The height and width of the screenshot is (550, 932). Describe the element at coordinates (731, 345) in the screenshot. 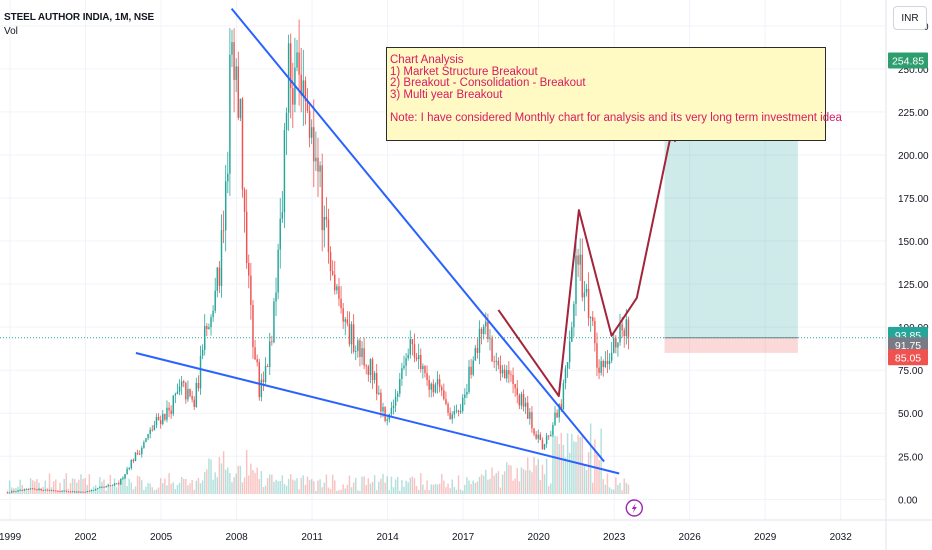

I see `stop-zone` at that location.